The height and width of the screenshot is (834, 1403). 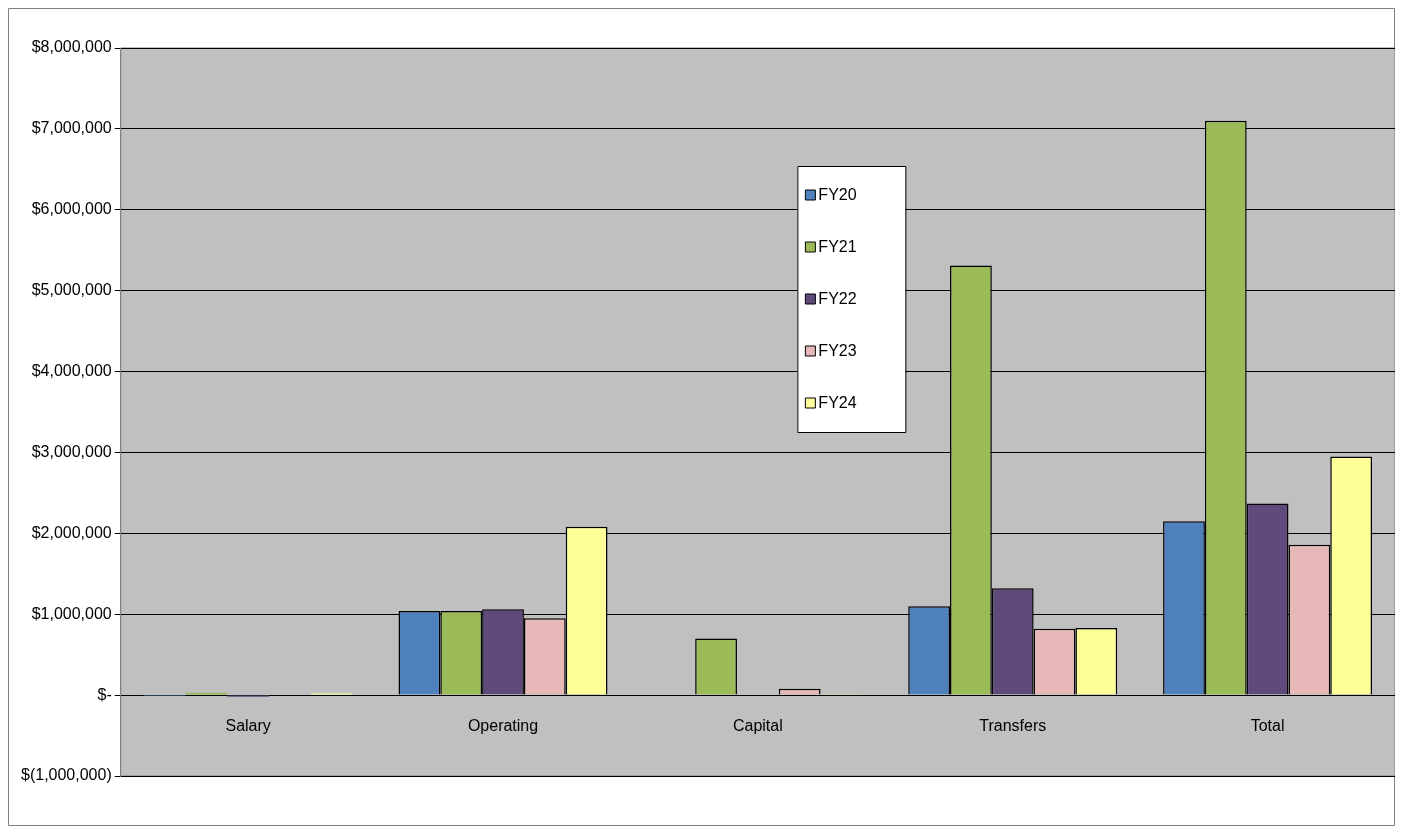 I want to click on legend-label: FY24, so click(x=837, y=403).